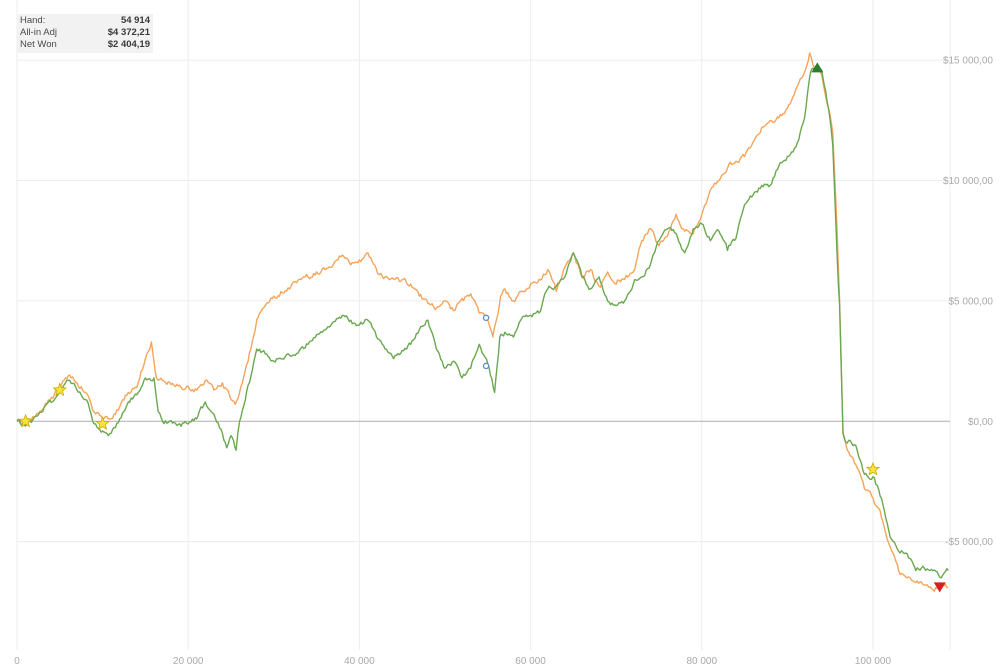 Image resolution: width=1000 pixels, height=672 pixels. Describe the element at coordinates (135, 20) in the screenshot. I see `hand-value: 54 914` at that location.